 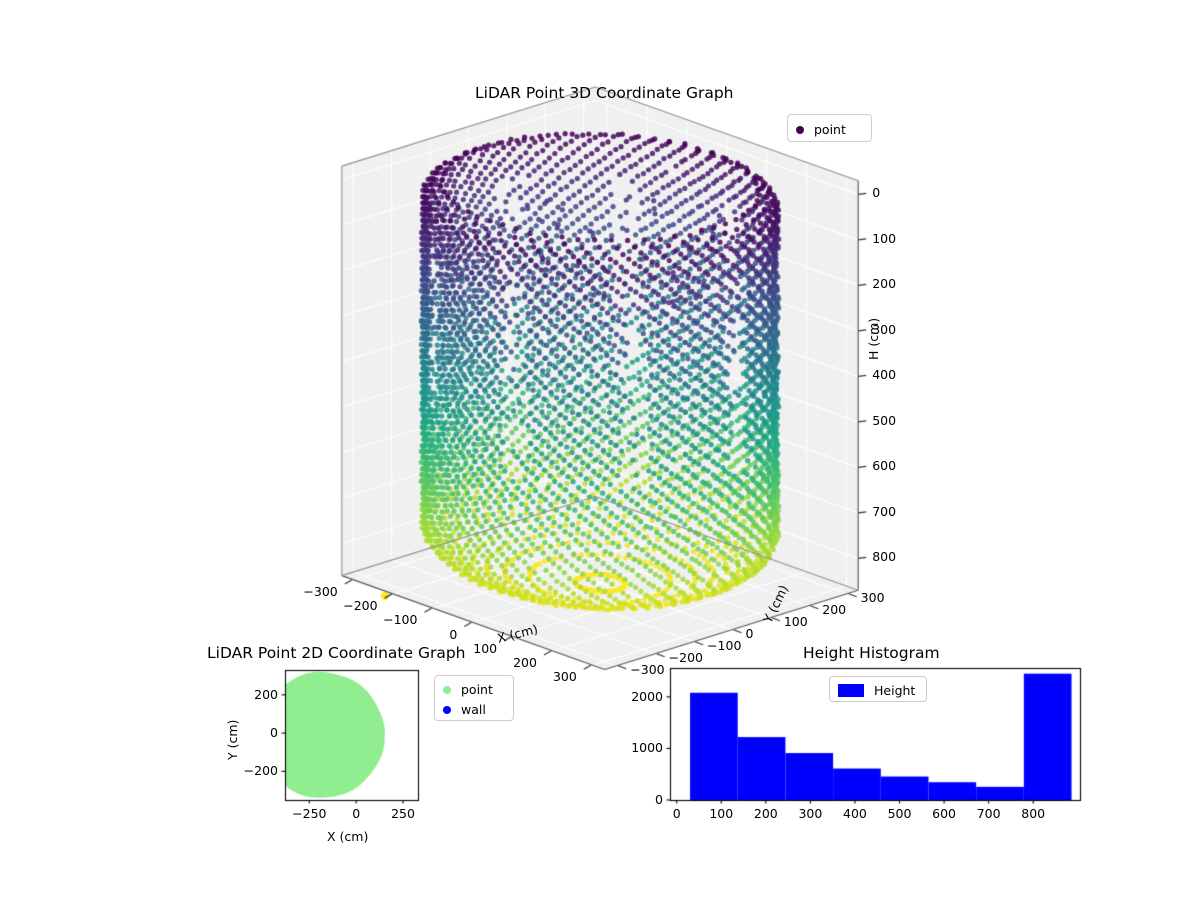 What do you see at coordinates (485, 648) in the screenshot?
I see `tick-3d-x-4: 100` at bounding box center [485, 648].